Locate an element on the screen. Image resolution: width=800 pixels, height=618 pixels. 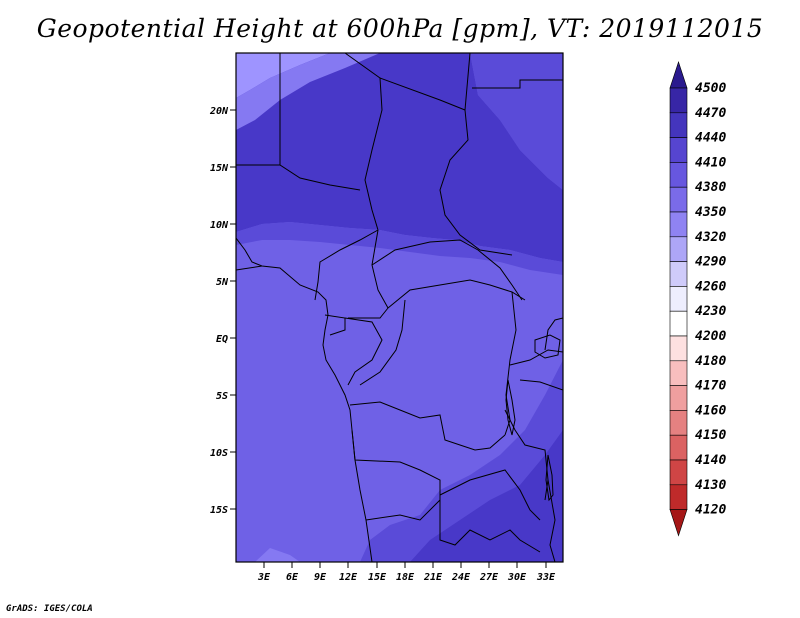
colorbar-label: 4160 is located at coordinates (710, 410).